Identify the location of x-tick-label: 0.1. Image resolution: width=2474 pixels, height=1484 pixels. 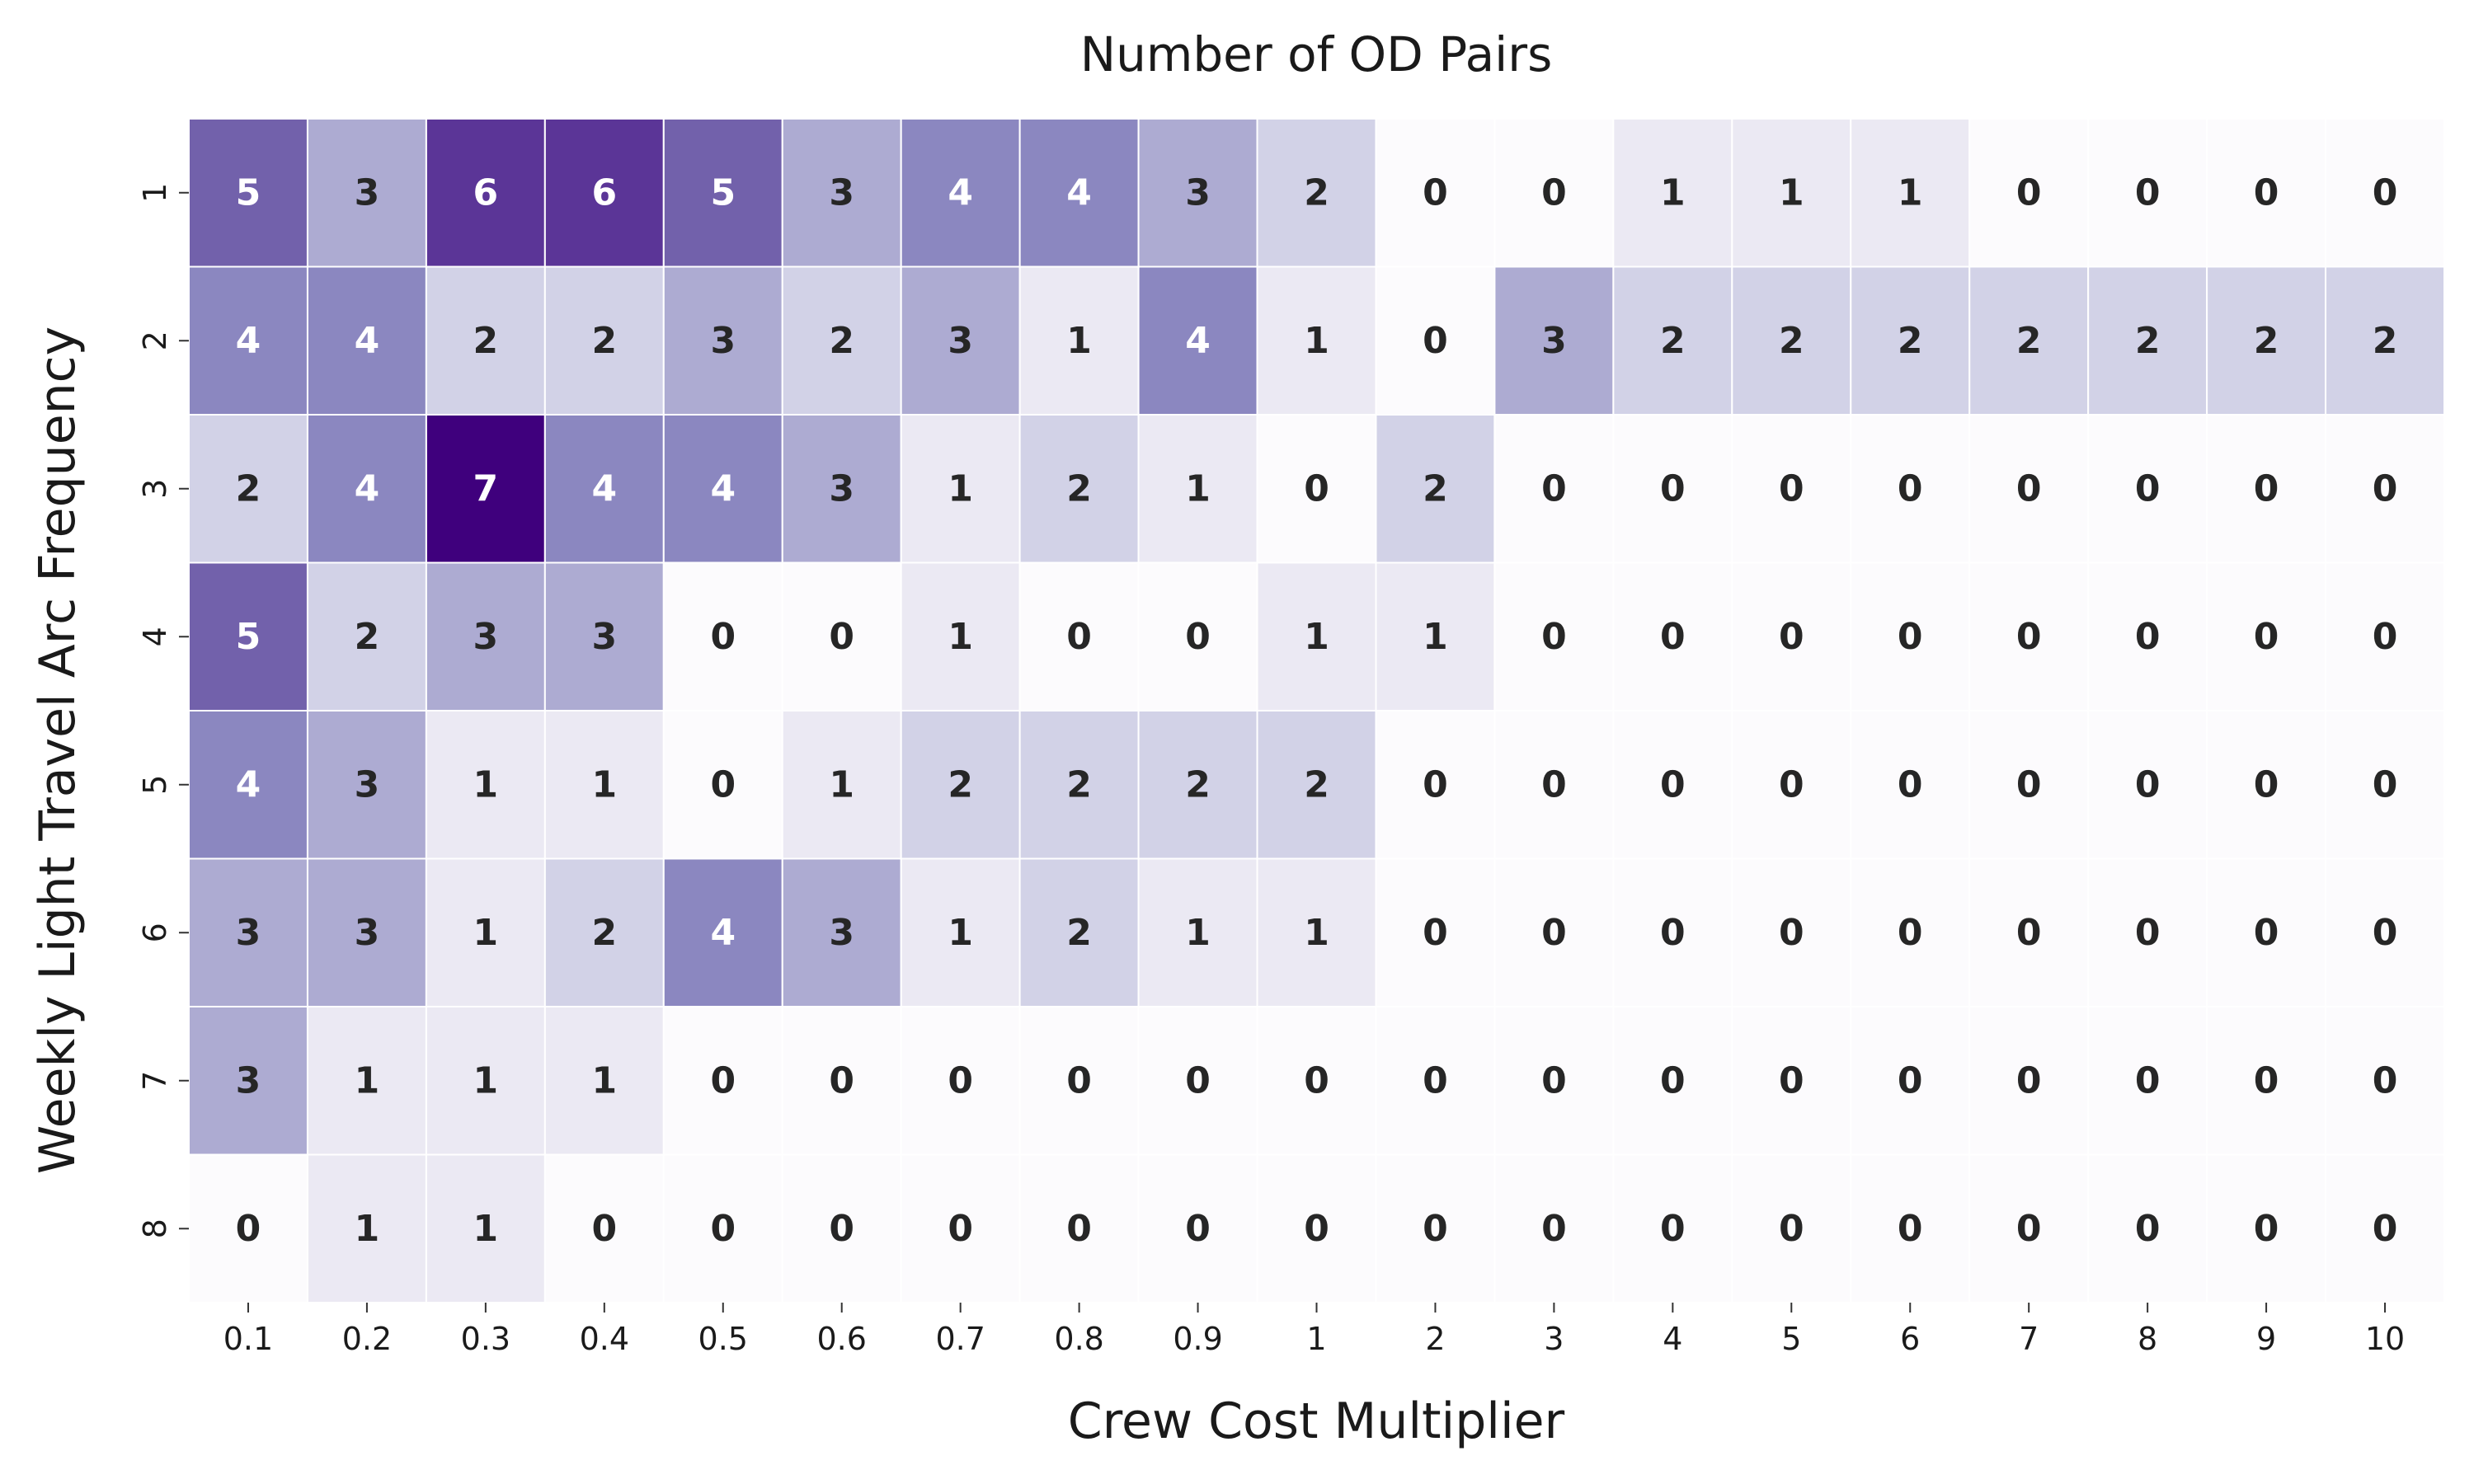
(248, 1339).